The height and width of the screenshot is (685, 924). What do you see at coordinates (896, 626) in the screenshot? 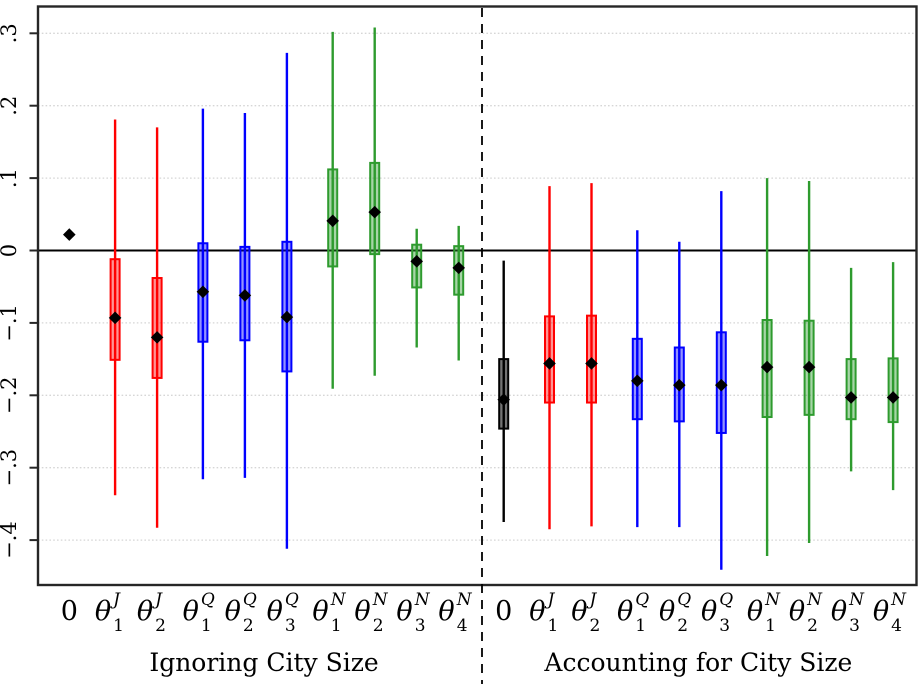
I see `x-label-sub-p2-theta-4-N: 4` at bounding box center [896, 626].